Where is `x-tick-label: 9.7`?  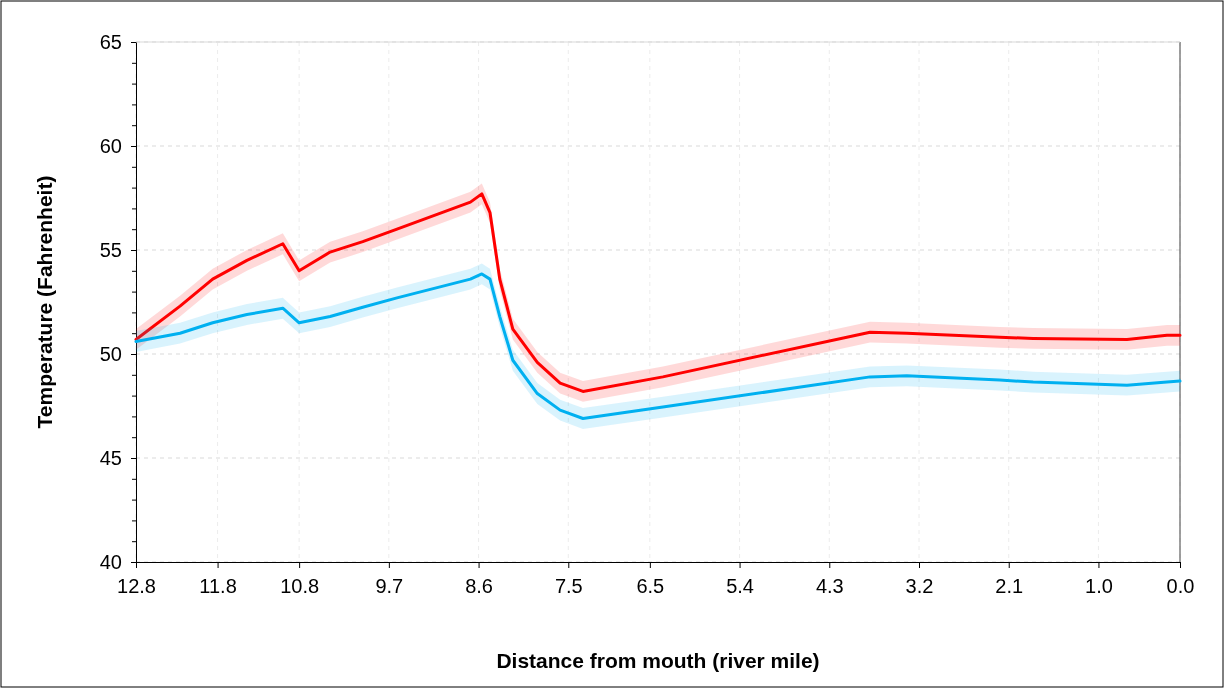
x-tick-label: 9.7 is located at coordinates (389, 586).